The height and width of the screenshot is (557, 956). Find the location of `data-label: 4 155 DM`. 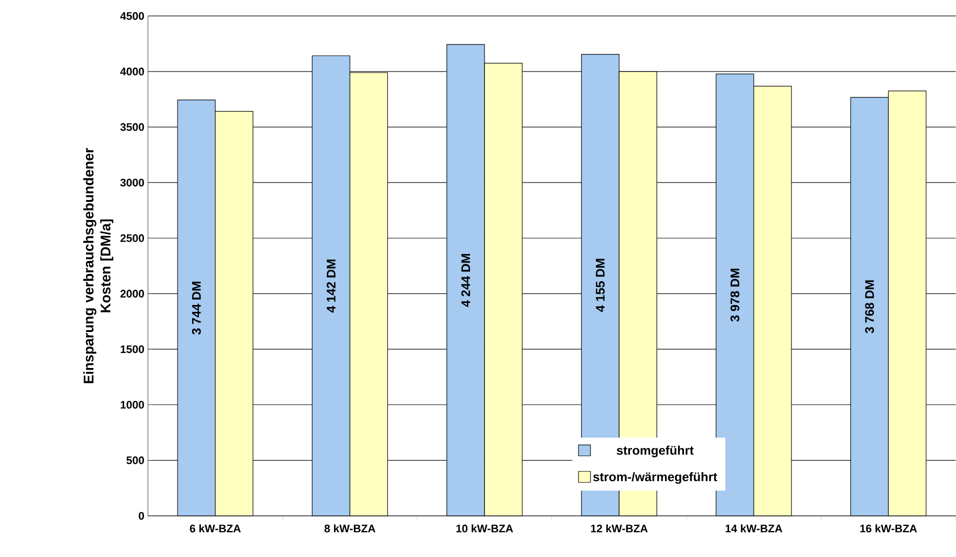

data-label: 4 155 DM is located at coordinates (600, 285).